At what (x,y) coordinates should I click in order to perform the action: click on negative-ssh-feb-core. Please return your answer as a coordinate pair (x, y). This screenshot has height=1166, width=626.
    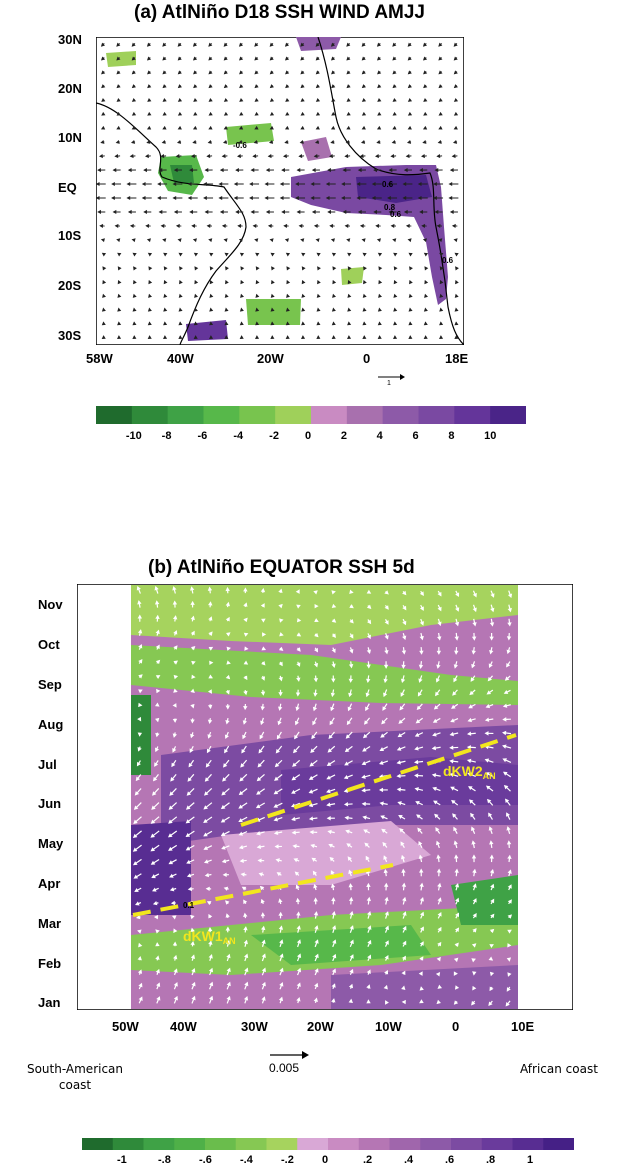
    Looking at the image, I should click on (341, 945).